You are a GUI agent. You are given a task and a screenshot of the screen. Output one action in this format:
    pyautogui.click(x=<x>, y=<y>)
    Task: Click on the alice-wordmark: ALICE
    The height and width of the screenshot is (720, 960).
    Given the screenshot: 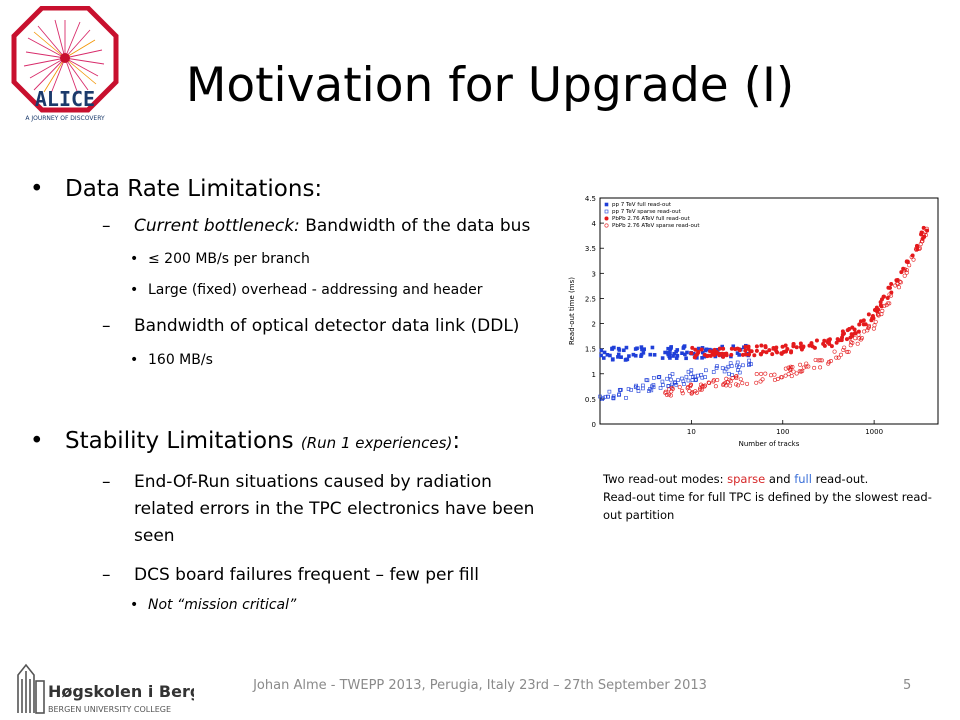 What is the action you would take?
    pyautogui.click(x=65, y=99)
    